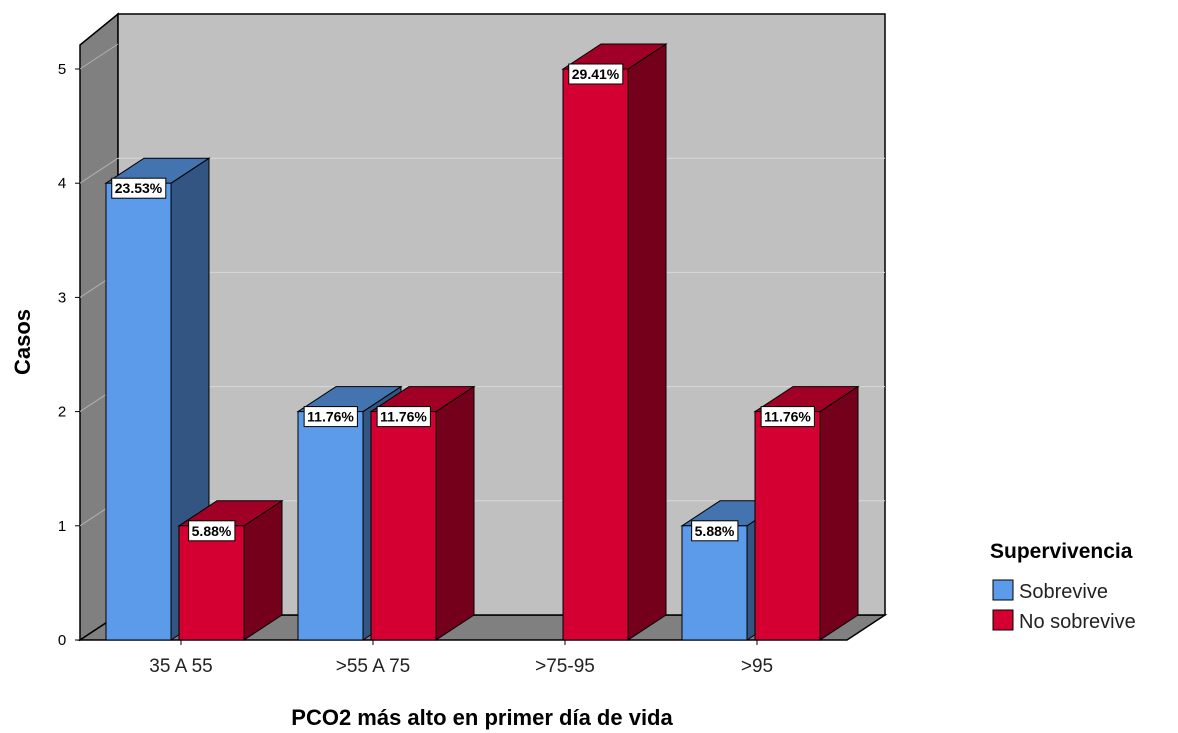  I want to click on y-tick-label: 3, so click(62, 297).